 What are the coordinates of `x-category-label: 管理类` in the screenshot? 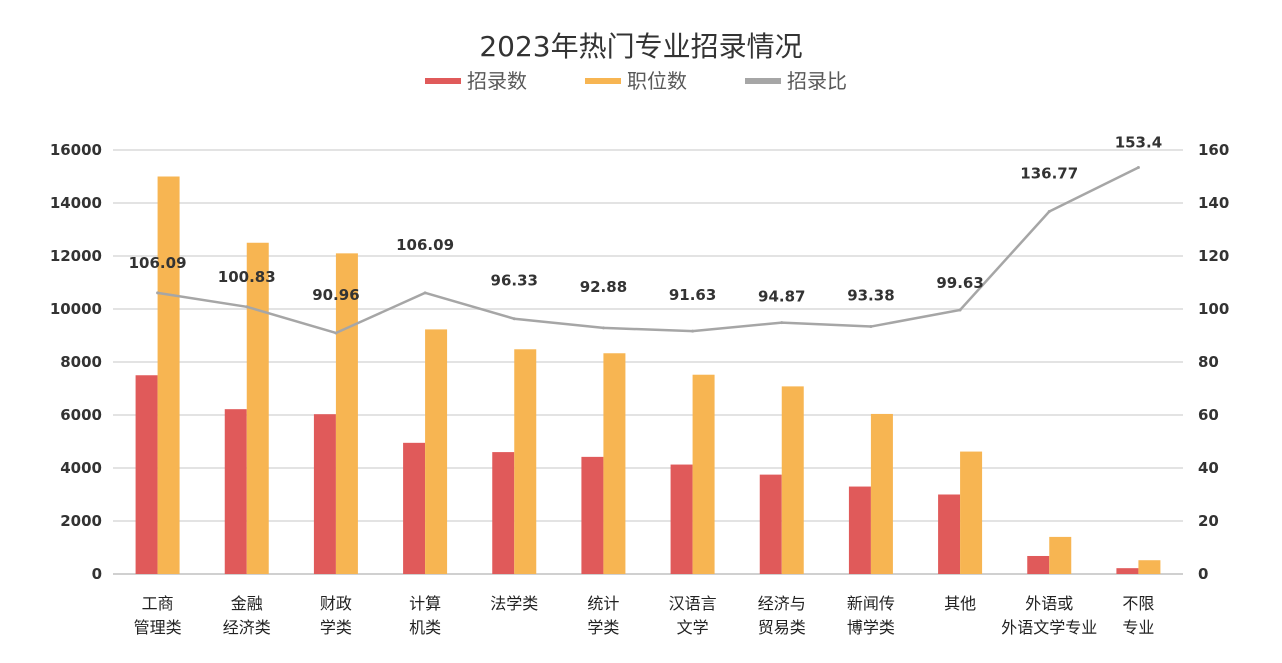 It's located at (158, 627).